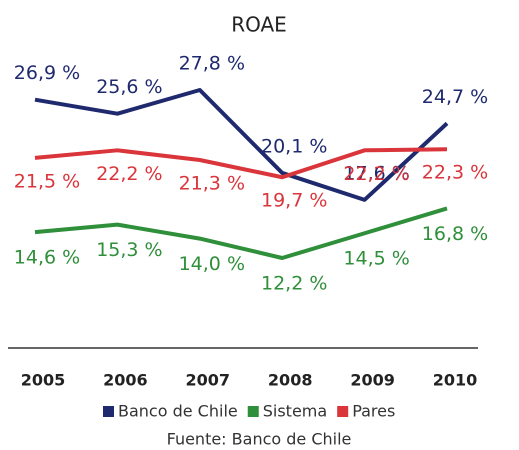 The height and width of the screenshot is (450, 519). I want to click on legend-label: Banco de Chile, so click(178, 411).